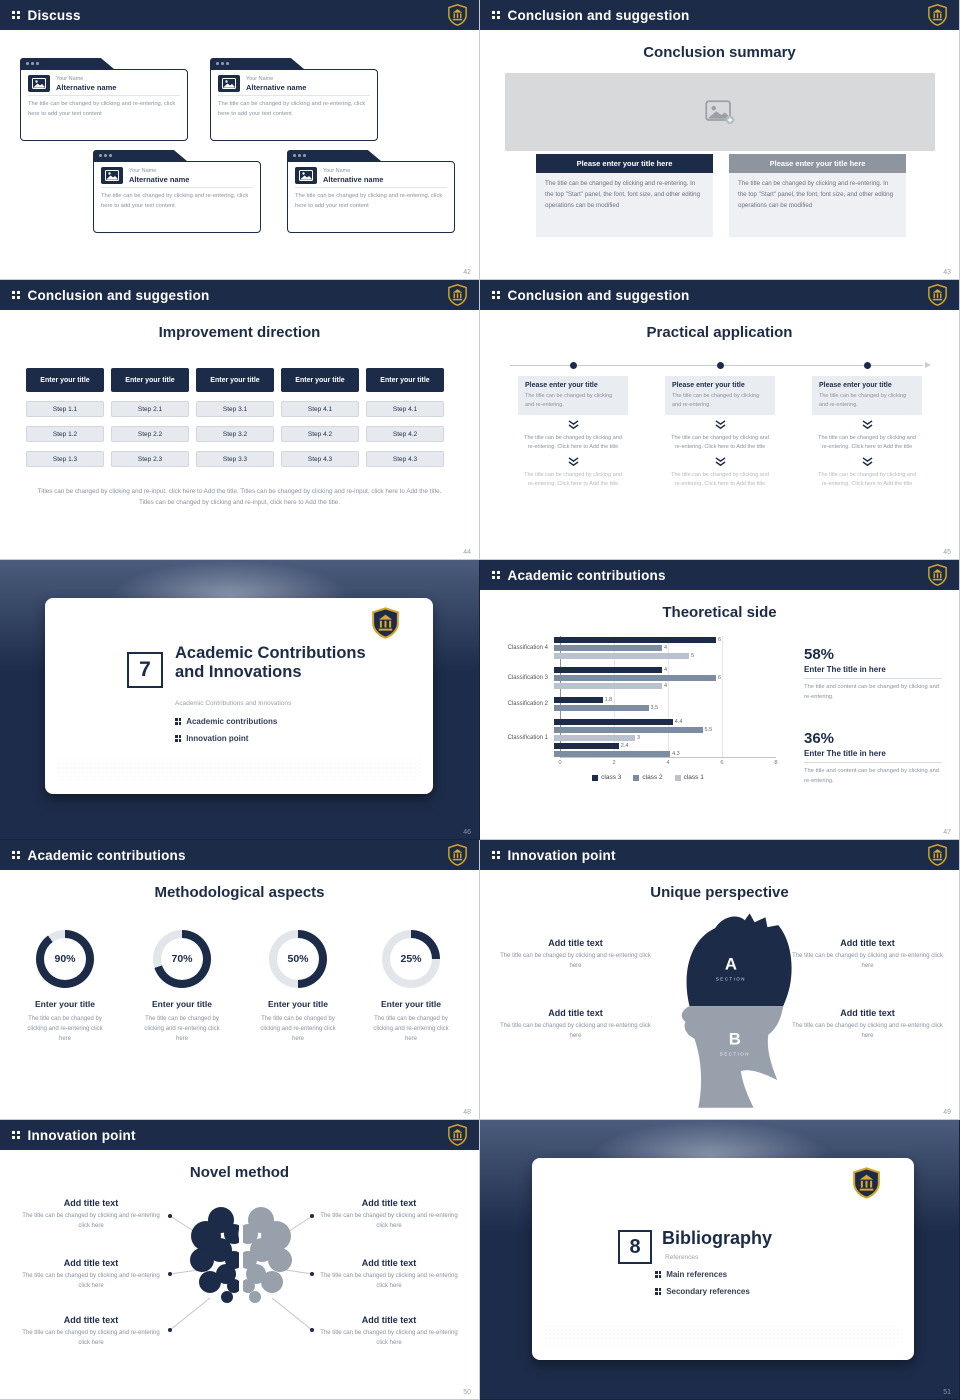 This screenshot has height=1400, width=960. I want to click on step-button: Step 2.1, so click(150, 409).